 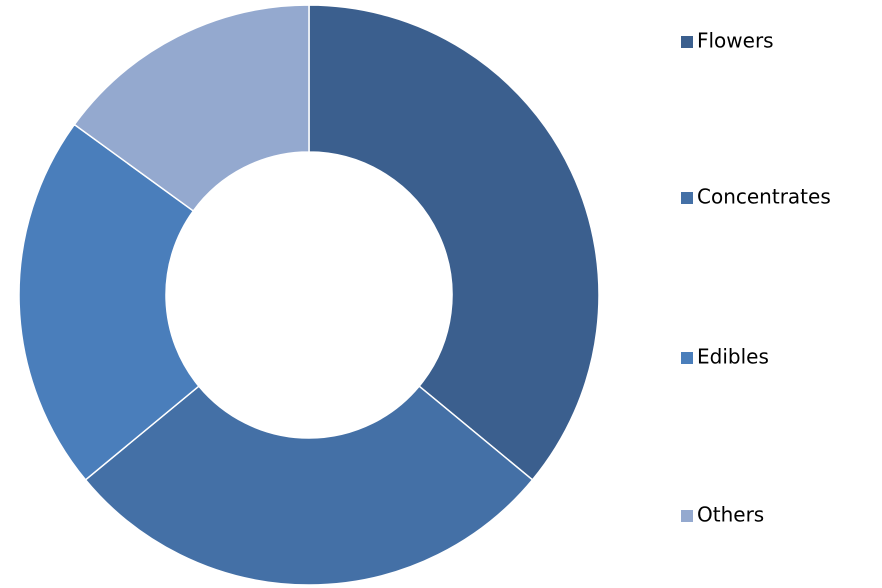 What do you see at coordinates (733, 357) in the screenshot?
I see `legend-label: Edibles` at bounding box center [733, 357].